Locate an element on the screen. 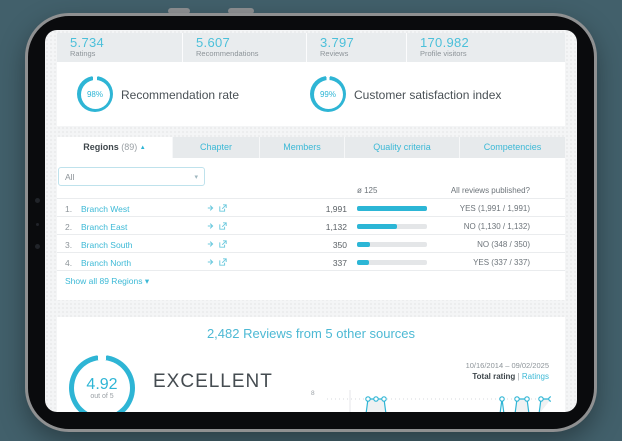 The height and width of the screenshot is (441, 622). dropdown-value: All is located at coordinates (70, 176).